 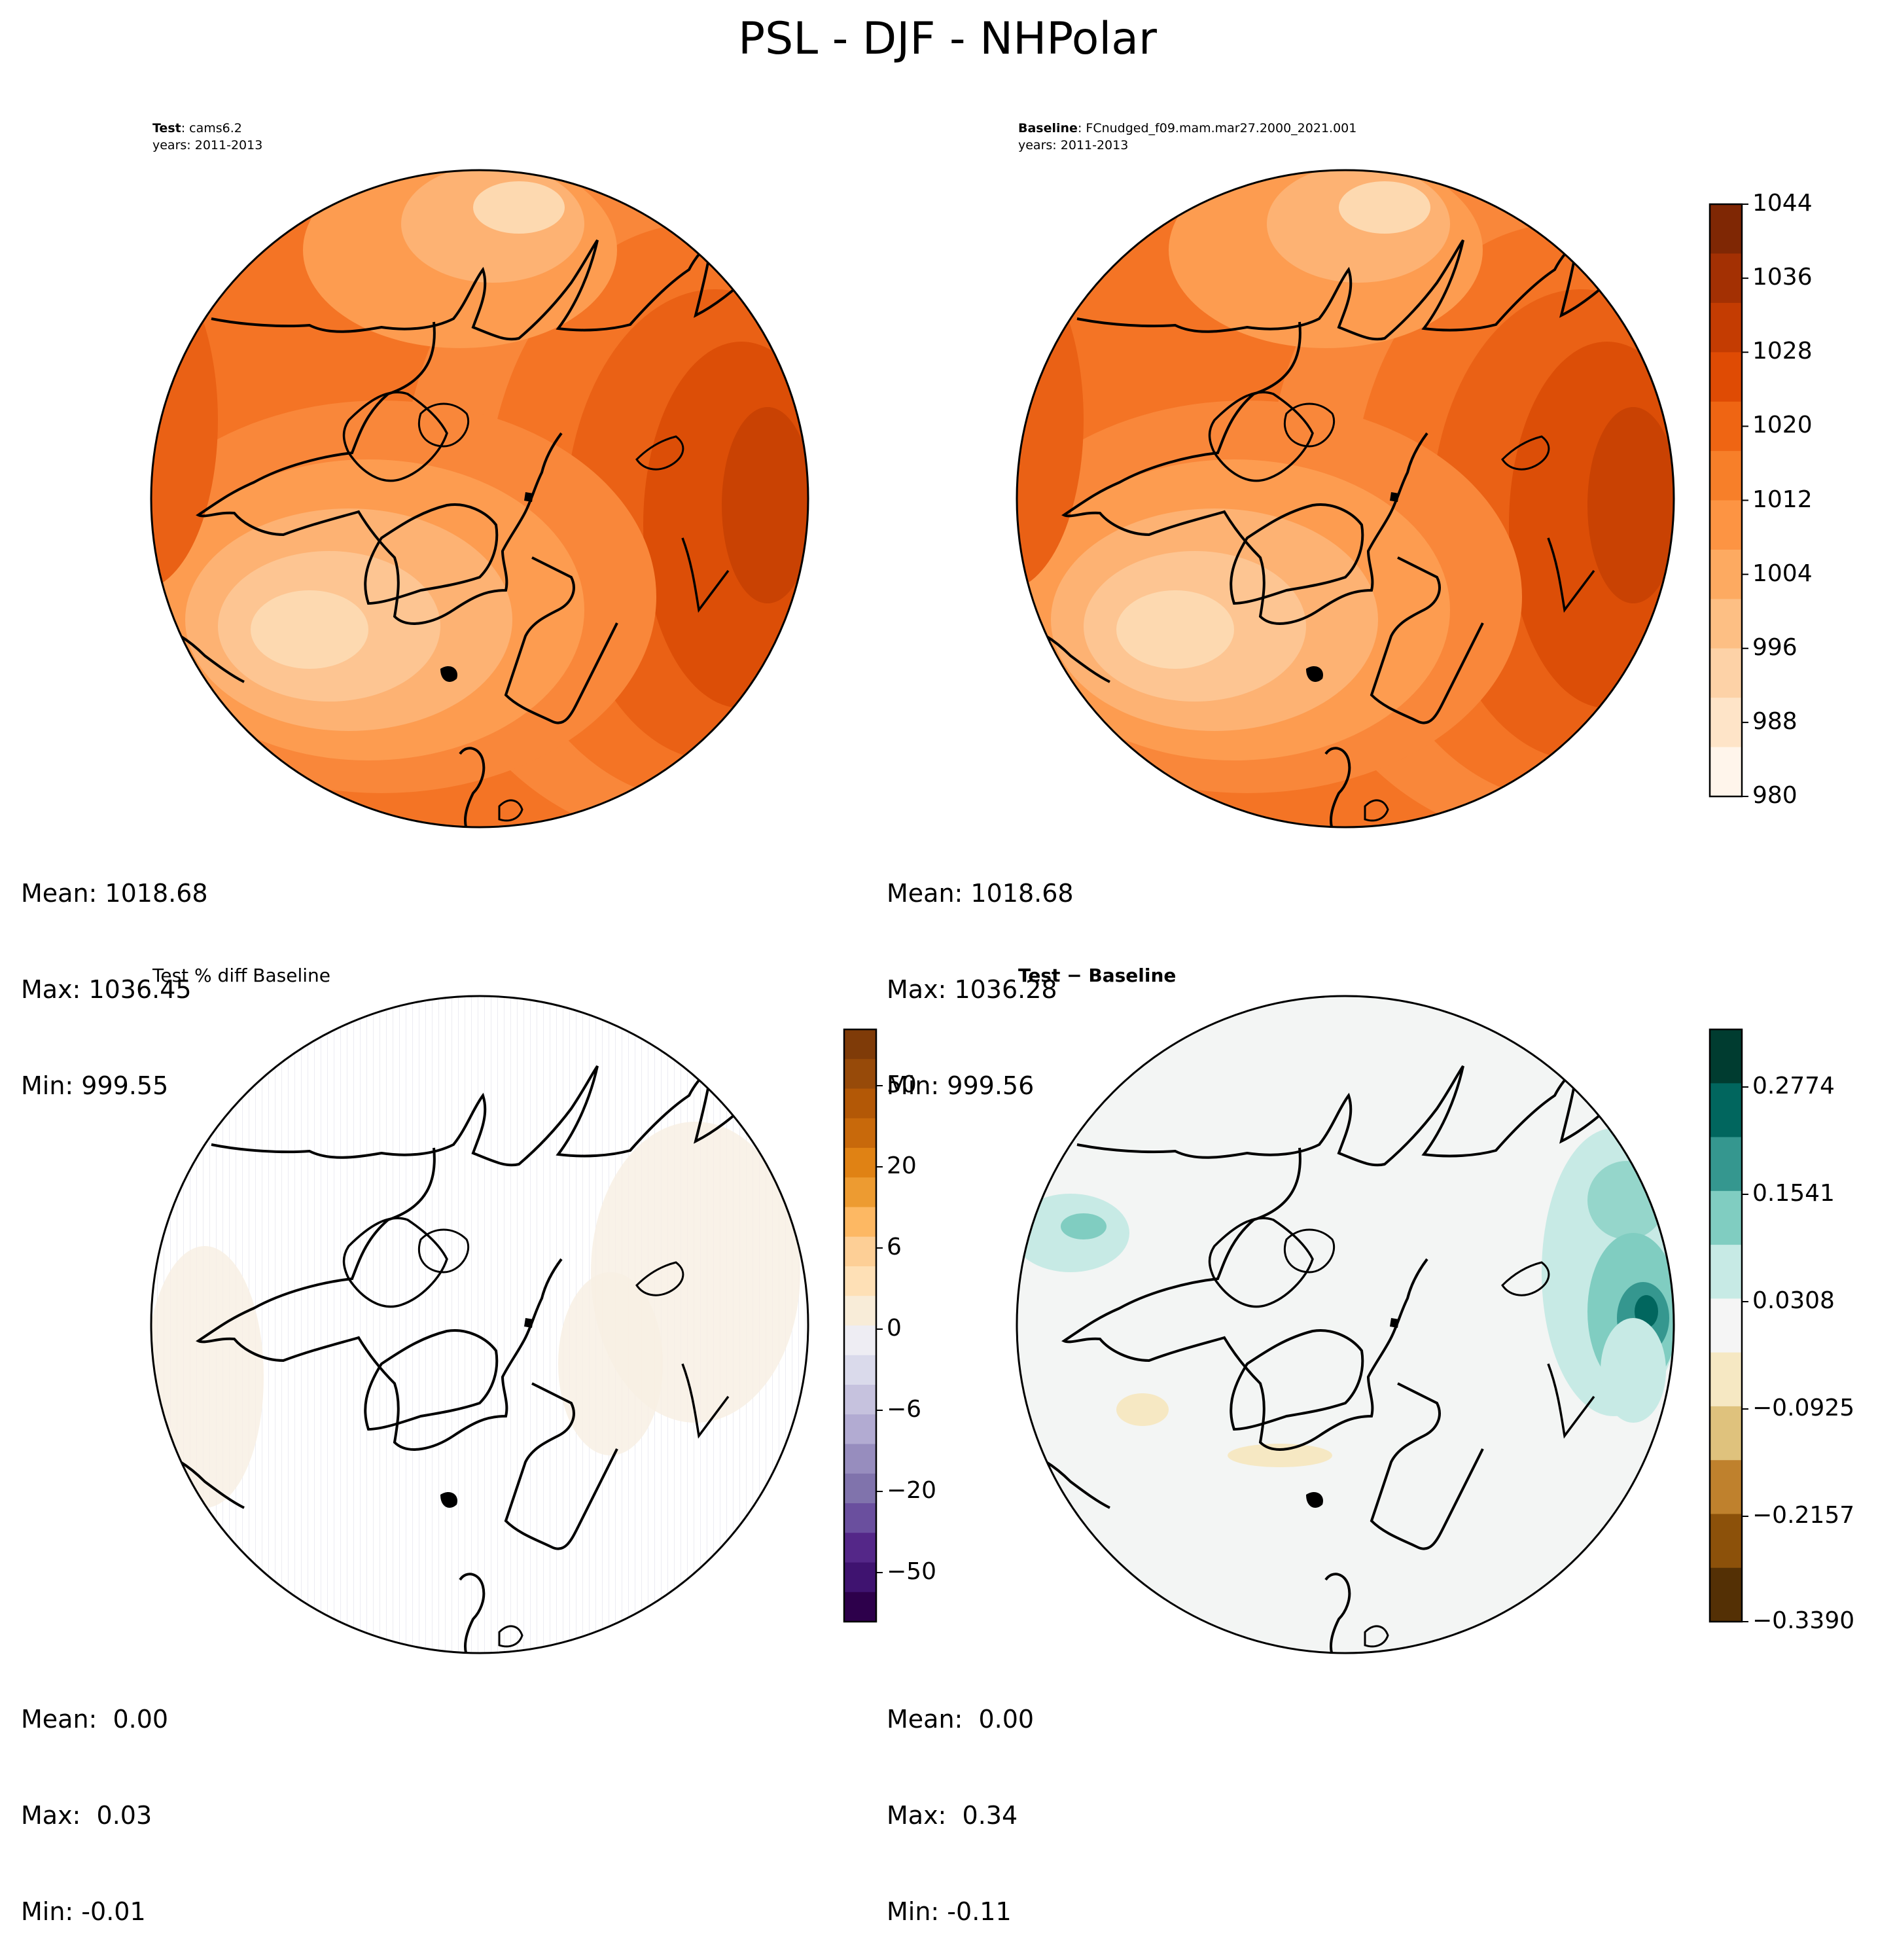 I want to click on colorbar-tick-label: 1020, so click(x=1782, y=426).